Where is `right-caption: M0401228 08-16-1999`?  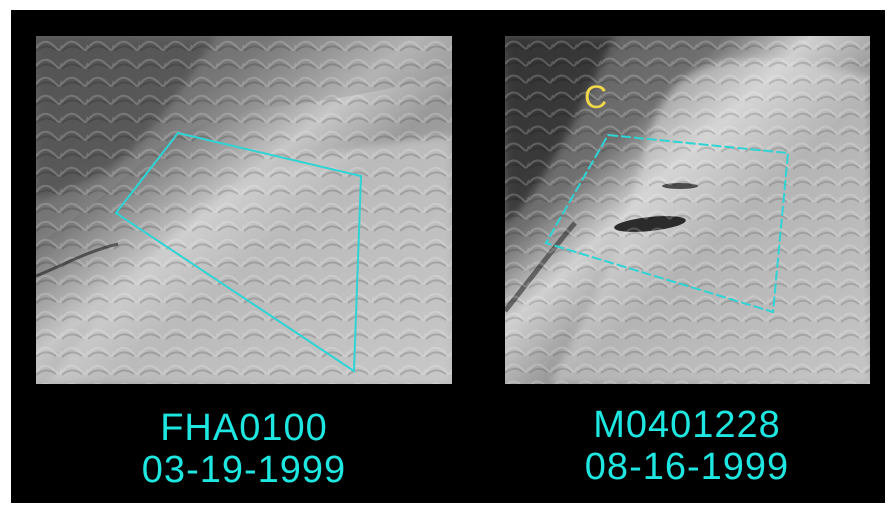 right-caption: M0401228 08-16-1999 is located at coordinates (687, 446).